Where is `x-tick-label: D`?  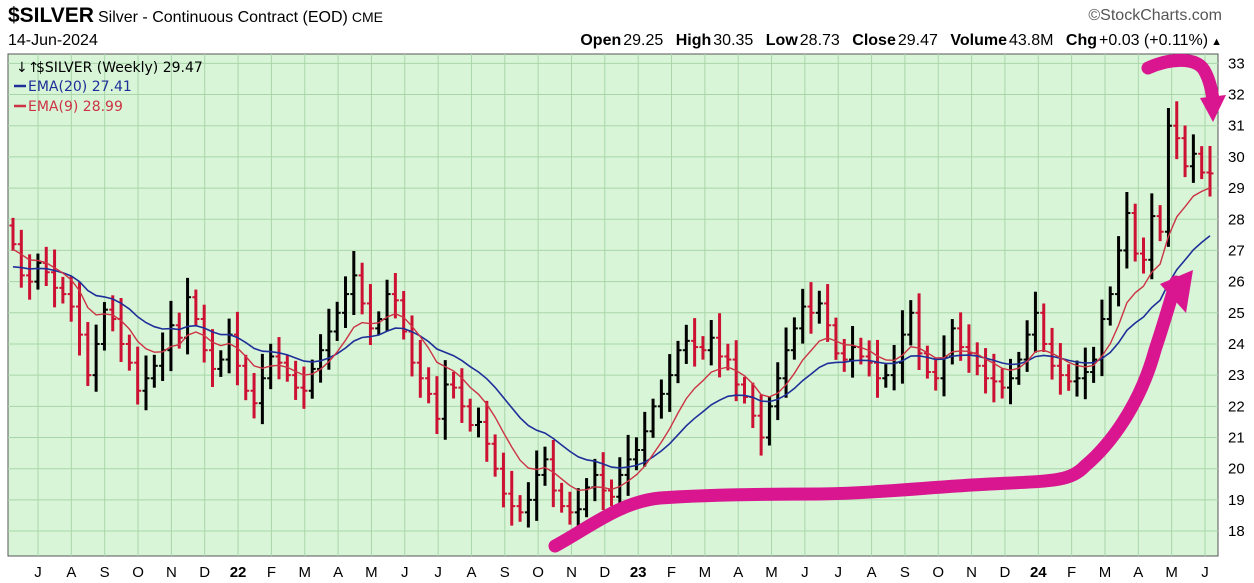
x-tick-label: D is located at coordinates (204, 572).